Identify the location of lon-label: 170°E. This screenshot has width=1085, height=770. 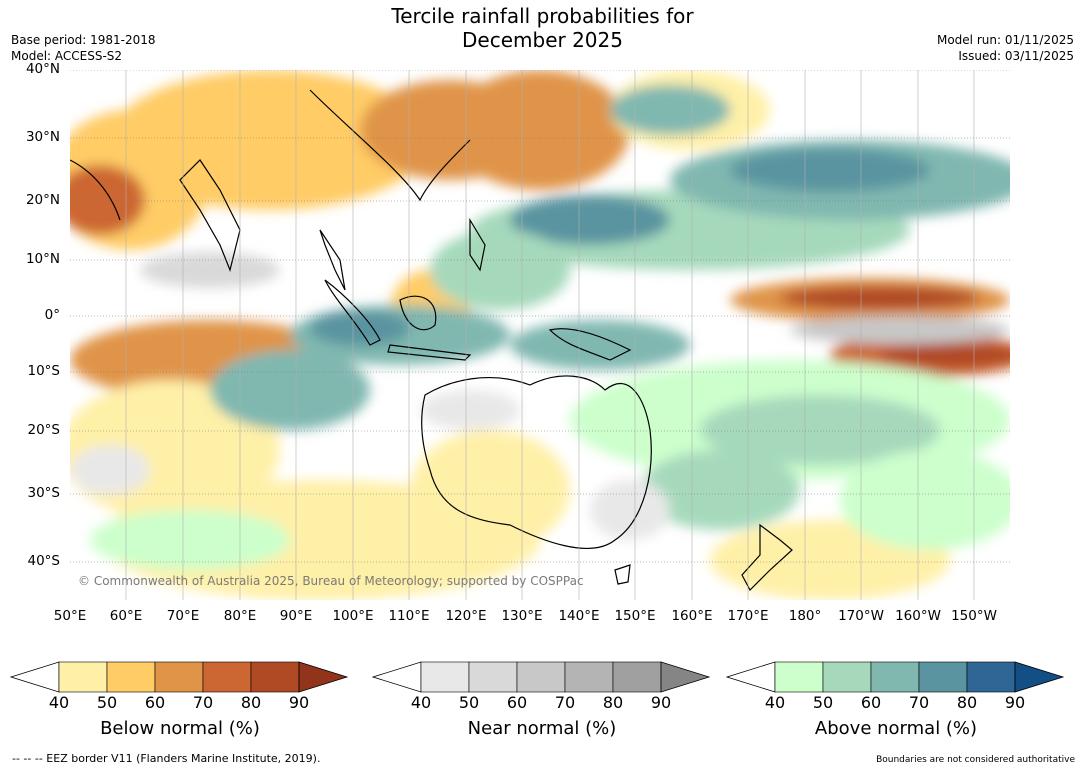
(748, 616).